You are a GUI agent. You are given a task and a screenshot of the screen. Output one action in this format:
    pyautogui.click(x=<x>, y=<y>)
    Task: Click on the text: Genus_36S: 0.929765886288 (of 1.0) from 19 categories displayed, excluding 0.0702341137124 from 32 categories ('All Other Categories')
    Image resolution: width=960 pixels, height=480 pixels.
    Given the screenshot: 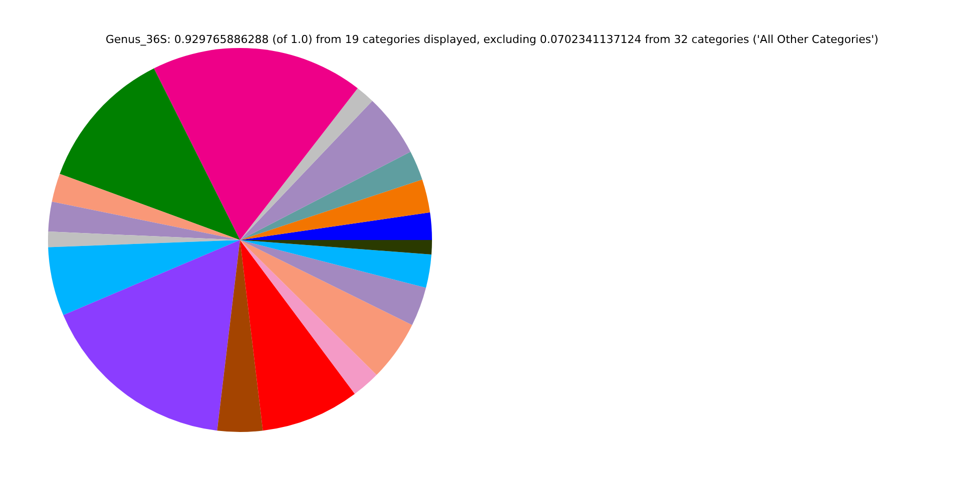 What is the action you would take?
    pyautogui.click(x=492, y=39)
    